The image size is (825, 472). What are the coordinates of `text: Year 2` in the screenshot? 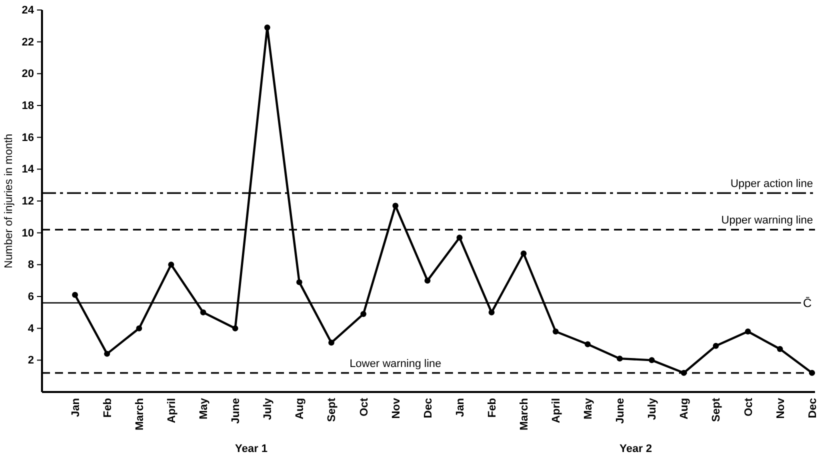 It's located at (636, 449).